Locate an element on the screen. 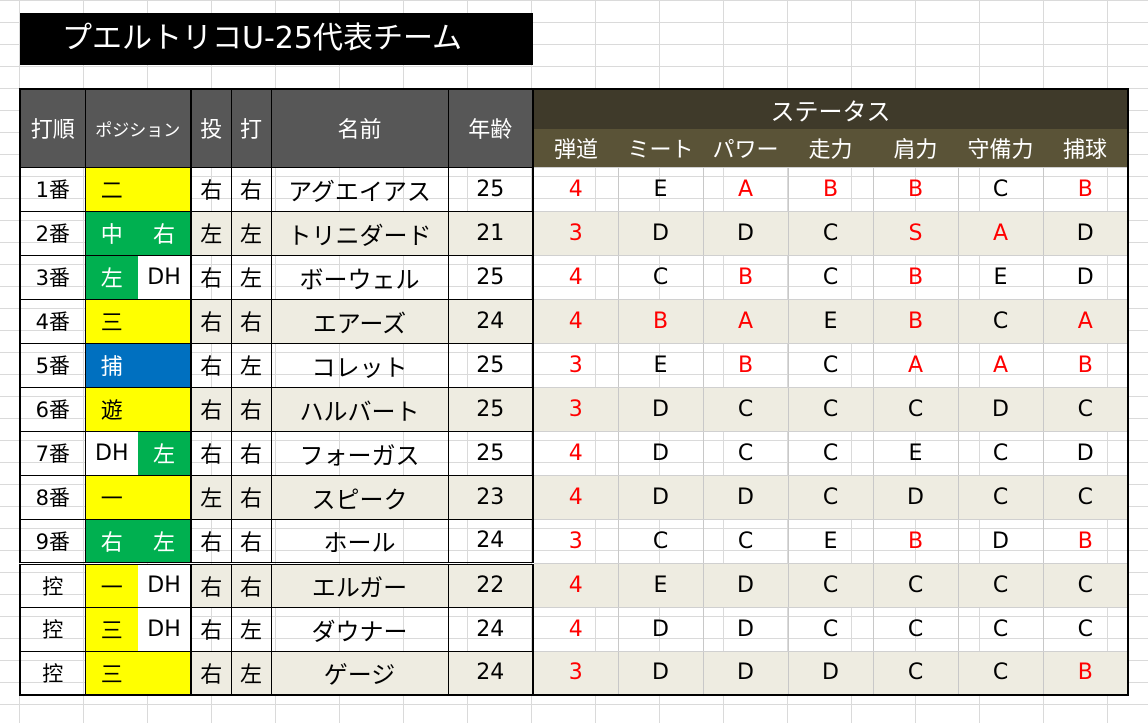  stat-fielding-cell: A is located at coordinates (1000, 233).